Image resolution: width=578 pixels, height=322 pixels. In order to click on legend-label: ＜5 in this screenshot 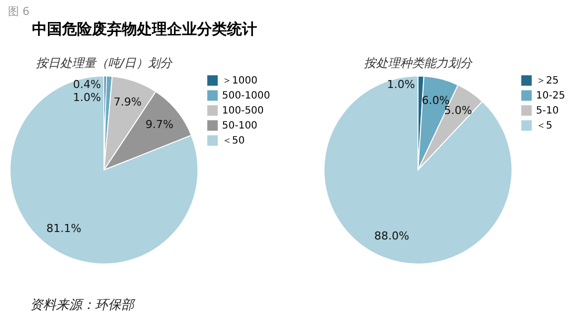, I will do `click(544, 126)`.